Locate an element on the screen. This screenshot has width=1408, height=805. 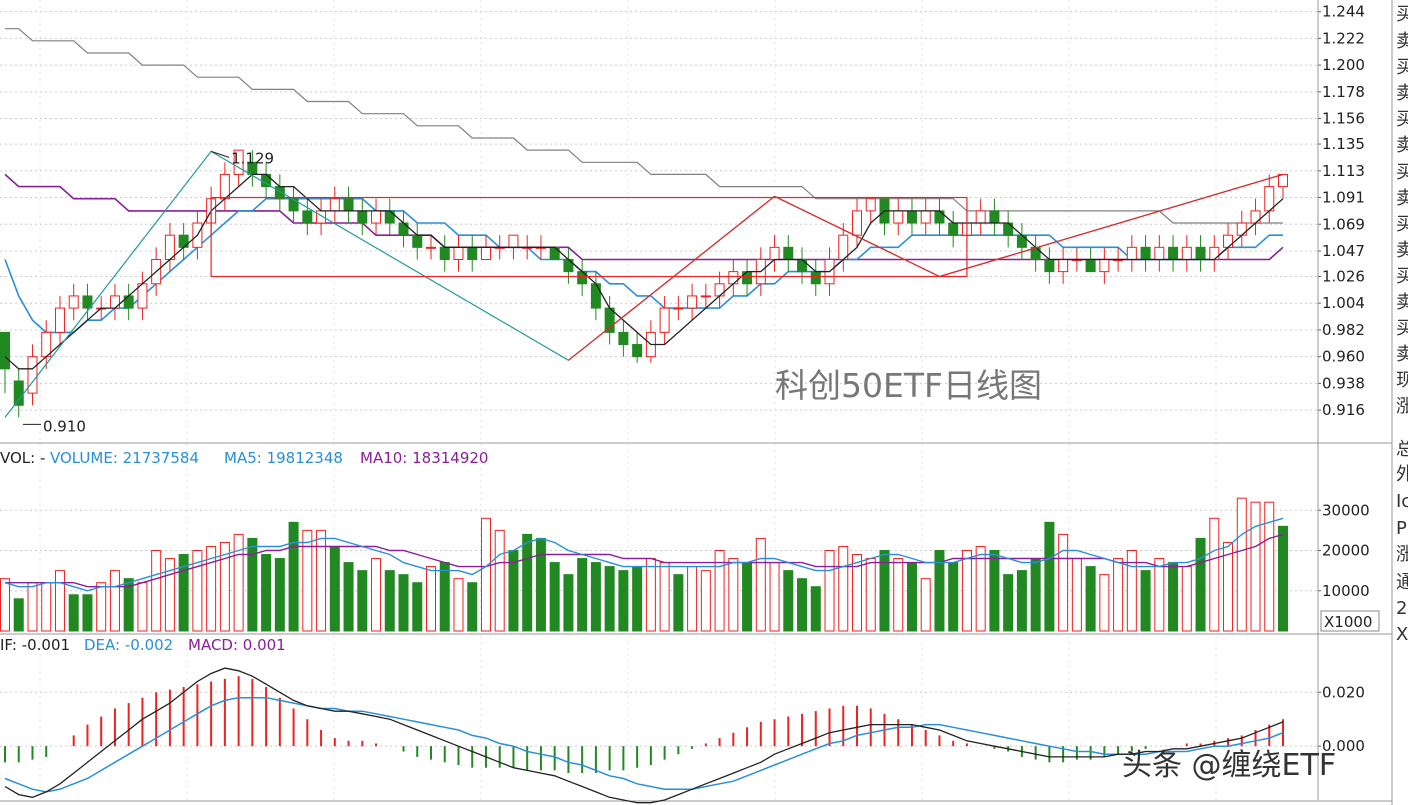
side-char: 现 is located at coordinates (1402, 380).